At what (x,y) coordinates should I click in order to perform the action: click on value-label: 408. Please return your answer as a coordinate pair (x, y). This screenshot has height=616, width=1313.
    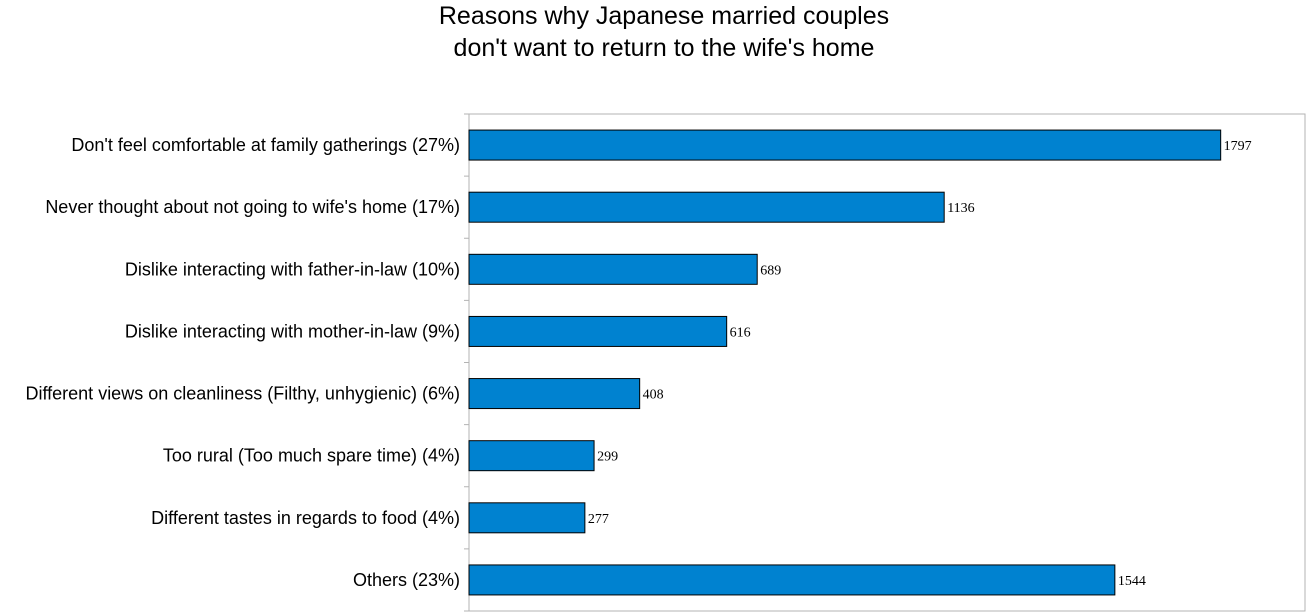
    Looking at the image, I should click on (653, 395).